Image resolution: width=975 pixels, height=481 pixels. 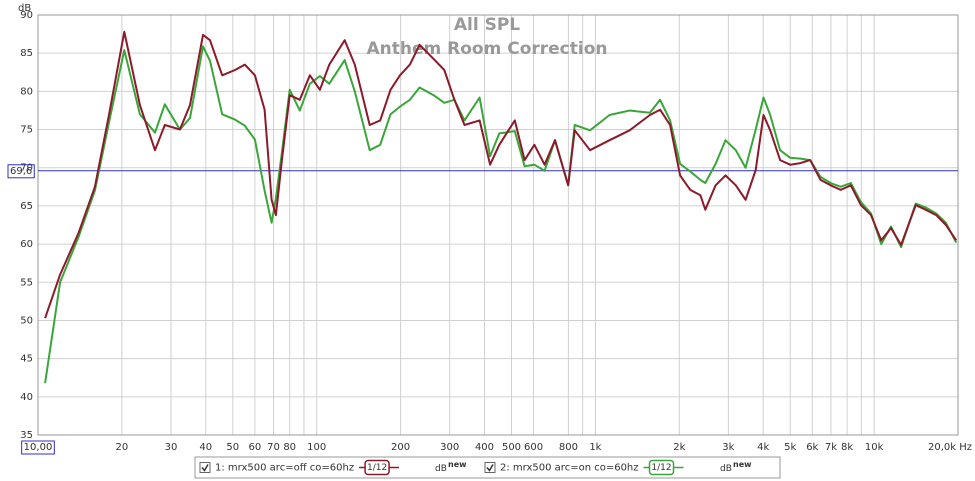 What do you see at coordinates (847, 447) in the screenshot?
I see `x-tick-label: 8k` at bounding box center [847, 447].